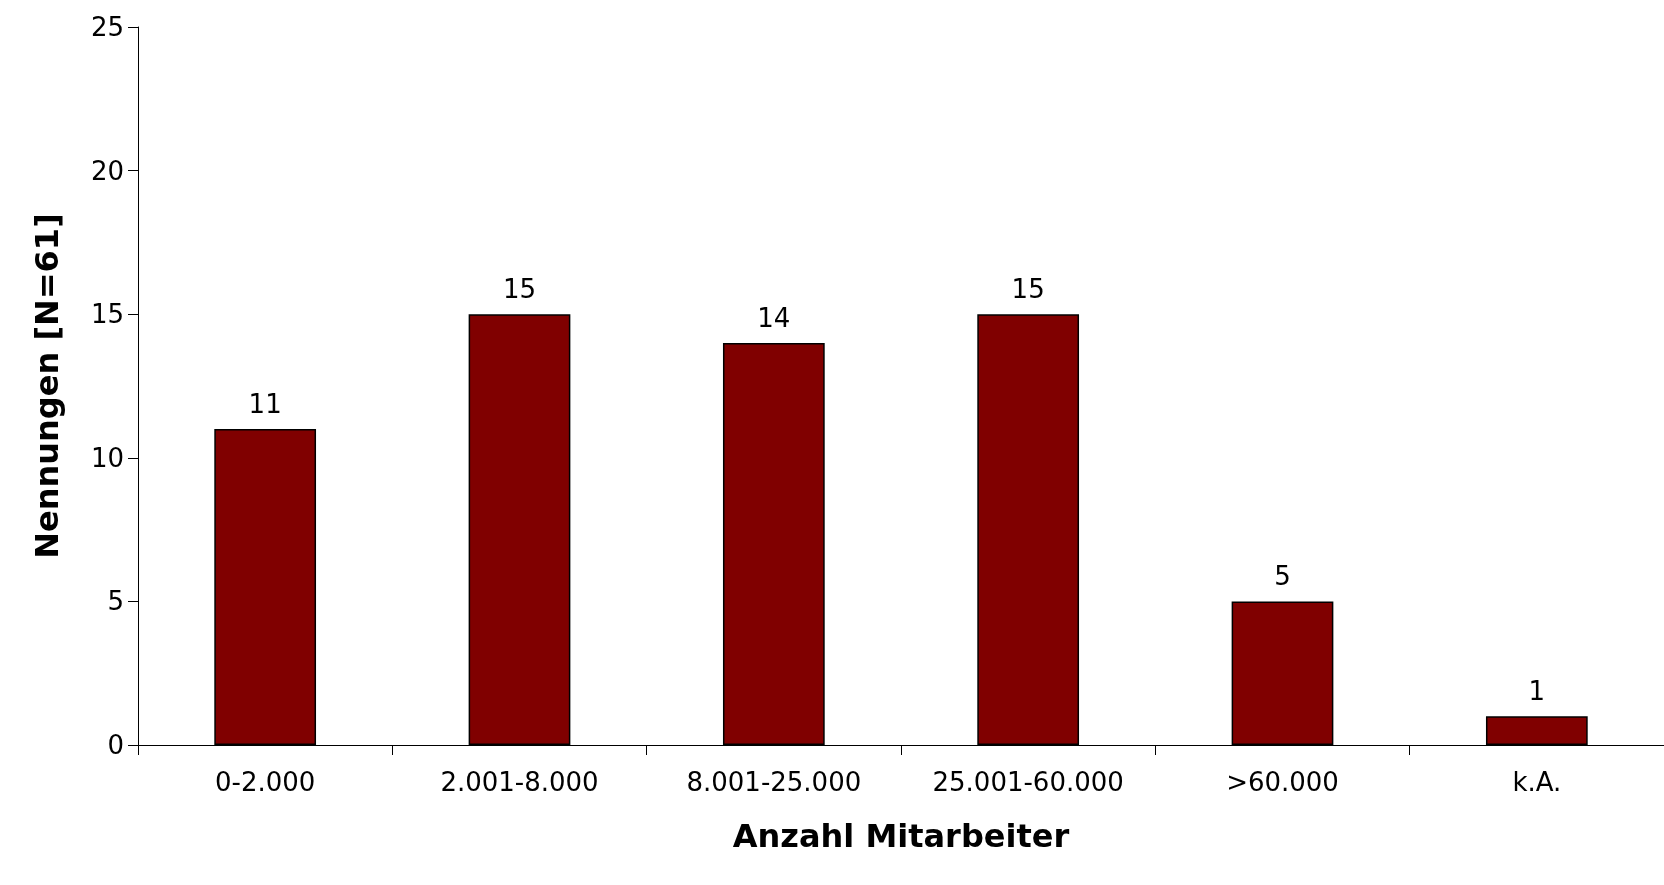 The image size is (1664, 885). I want to click on y-tick-label: 25, so click(107, 27).